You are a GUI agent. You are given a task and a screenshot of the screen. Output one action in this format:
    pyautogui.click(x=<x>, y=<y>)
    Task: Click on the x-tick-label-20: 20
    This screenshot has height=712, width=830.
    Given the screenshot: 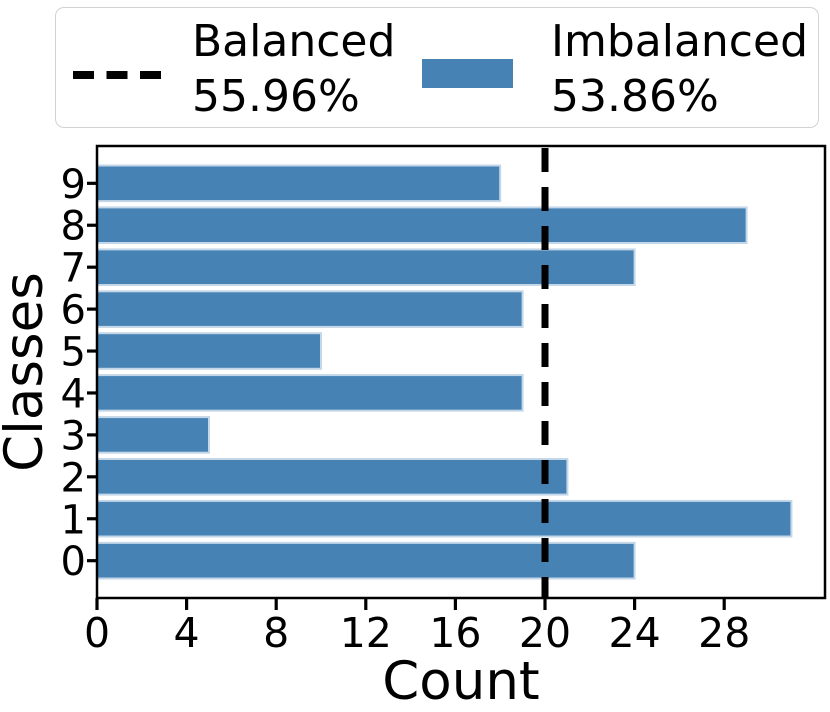 What is the action you would take?
    pyautogui.click(x=545, y=633)
    